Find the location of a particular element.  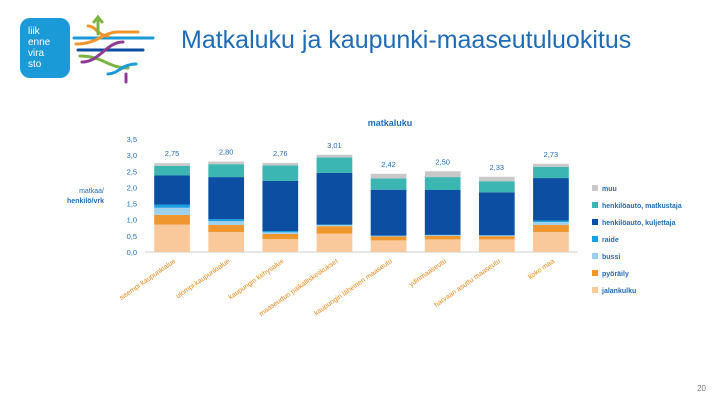

legend-label: henkilöauto, matkustaja is located at coordinates (642, 206).